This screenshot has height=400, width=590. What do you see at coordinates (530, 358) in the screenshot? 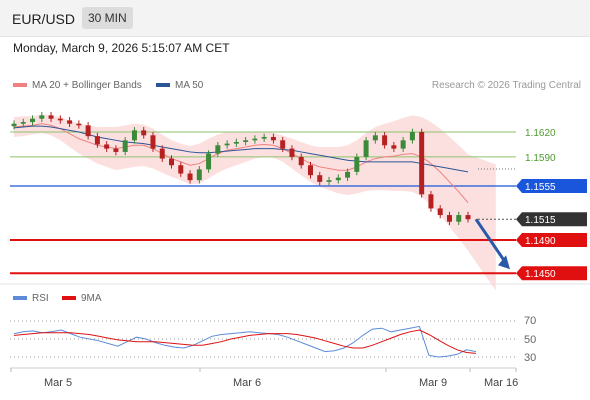
I see `rsi-tick-label: 30` at bounding box center [530, 358].